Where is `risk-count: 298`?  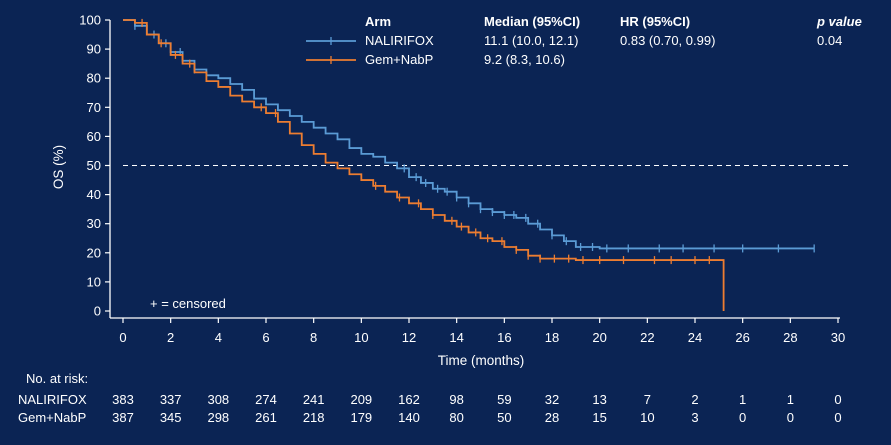
risk-count: 298 is located at coordinates (218, 417).